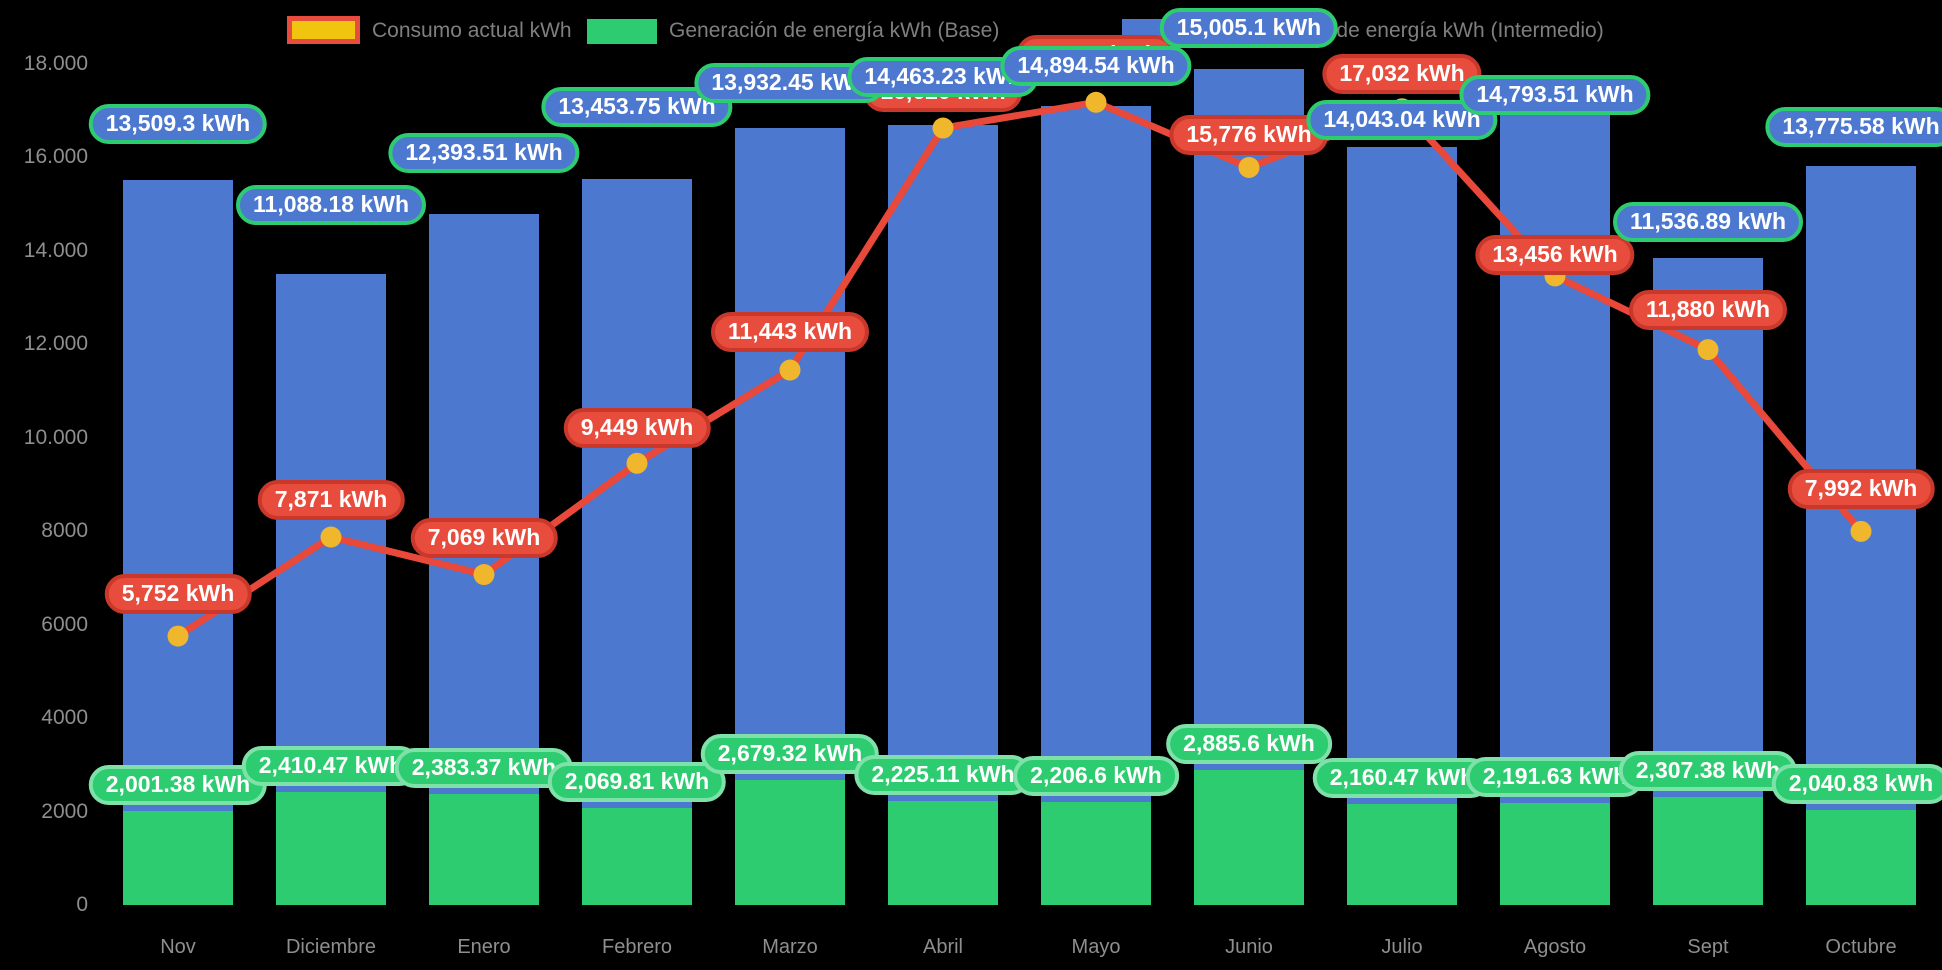 This screenshot has height=970, width=1942. Describe the element at coordinates (331, 848) in the screenshot. I see `bar-diciembre-base` at that location.